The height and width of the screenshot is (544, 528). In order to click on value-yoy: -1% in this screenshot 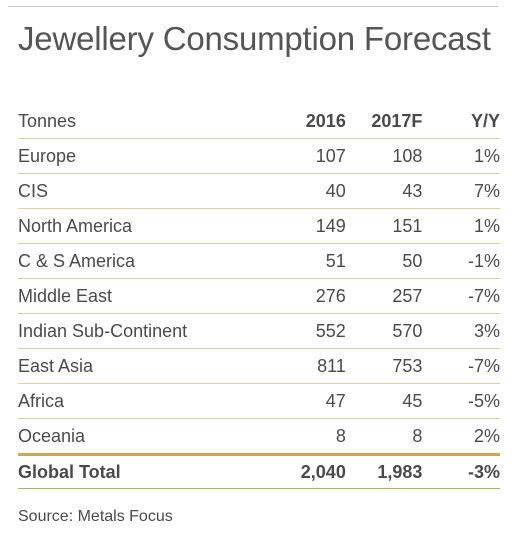, I will do `click(461, 261)`.